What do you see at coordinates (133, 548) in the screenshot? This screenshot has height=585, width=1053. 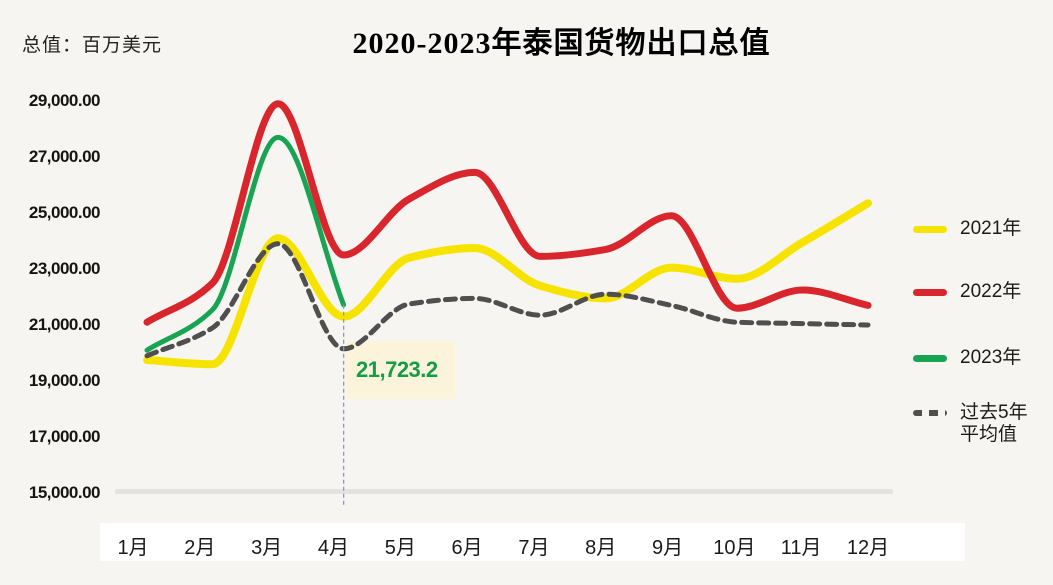 I see `x-tick-label: 1月` at bounding box center [133, 548].